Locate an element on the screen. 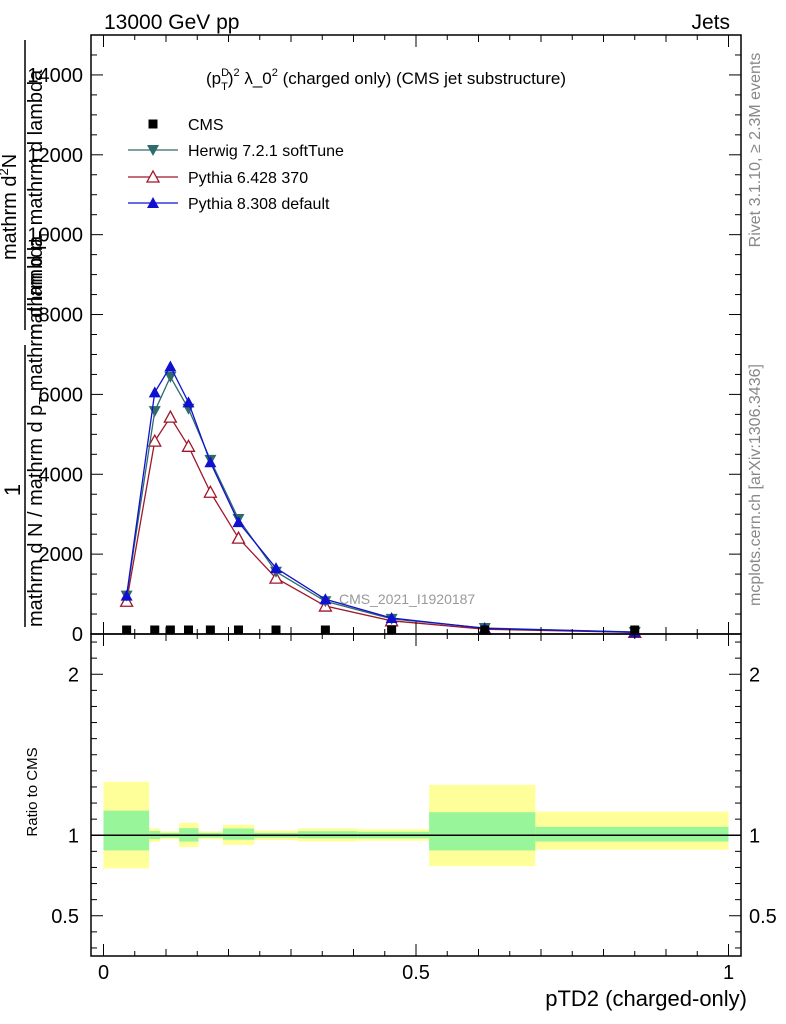 This screenshot has height=1024, width=786. main-ytick-label: 12000 is located at coordinates (55, 156).